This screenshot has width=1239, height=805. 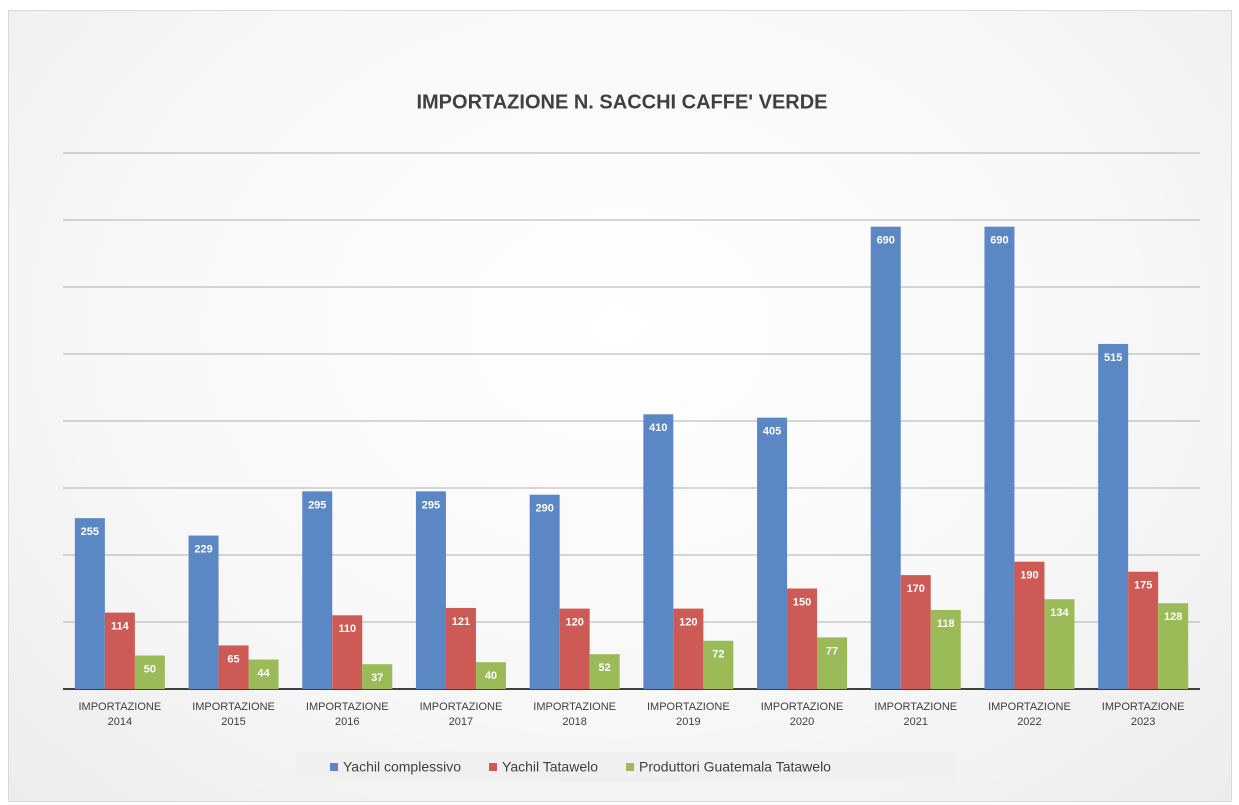 I want to click on x-tick-label: IMPORTAZIONE 2021, so click(x=916, y=714).